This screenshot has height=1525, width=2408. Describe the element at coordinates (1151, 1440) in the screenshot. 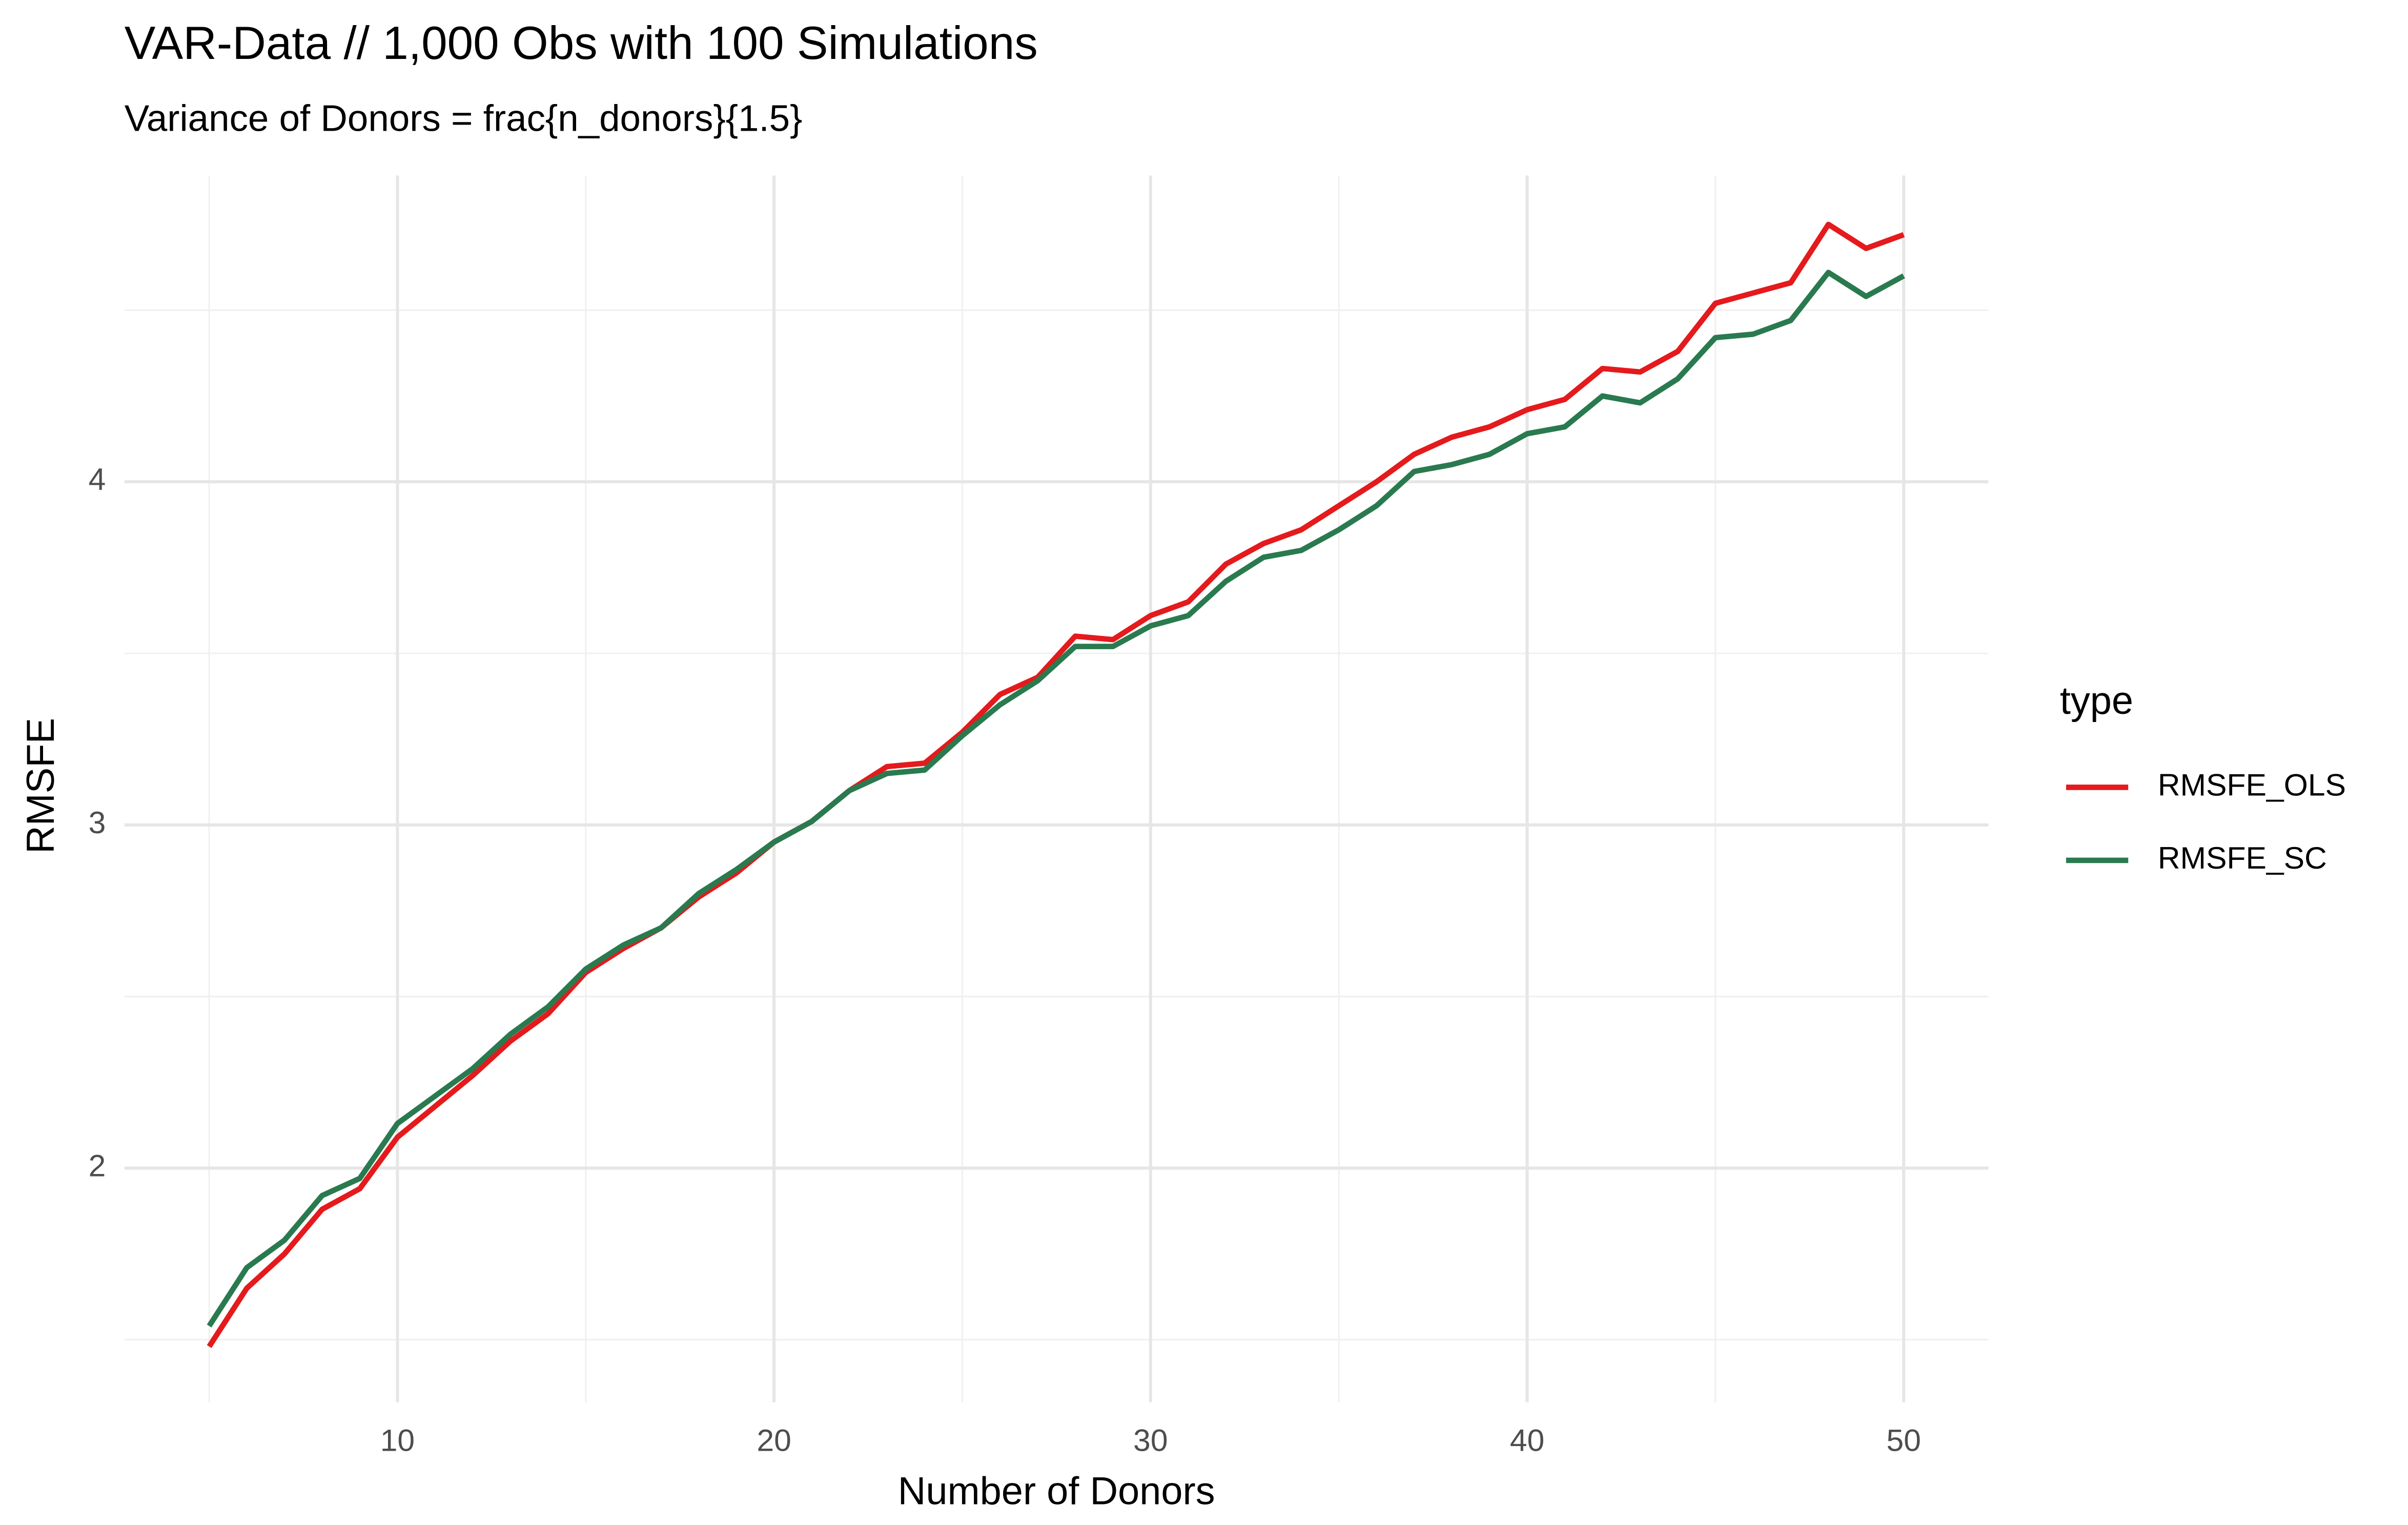

I see `x-tick-label: 30` at that location.